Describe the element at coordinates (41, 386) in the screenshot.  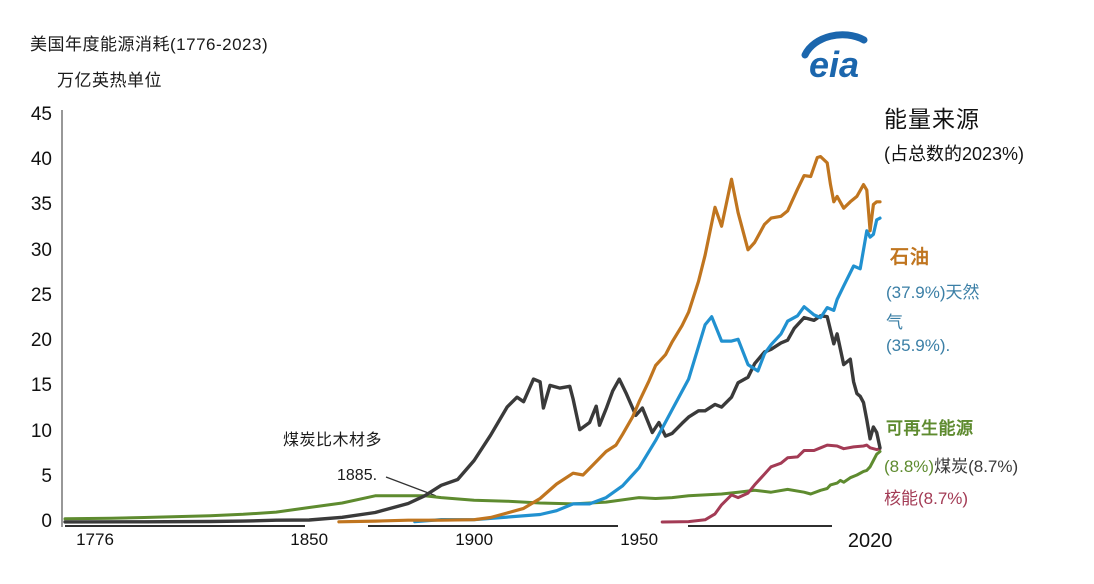
I see `y-tick-label-15: 15` at that location.